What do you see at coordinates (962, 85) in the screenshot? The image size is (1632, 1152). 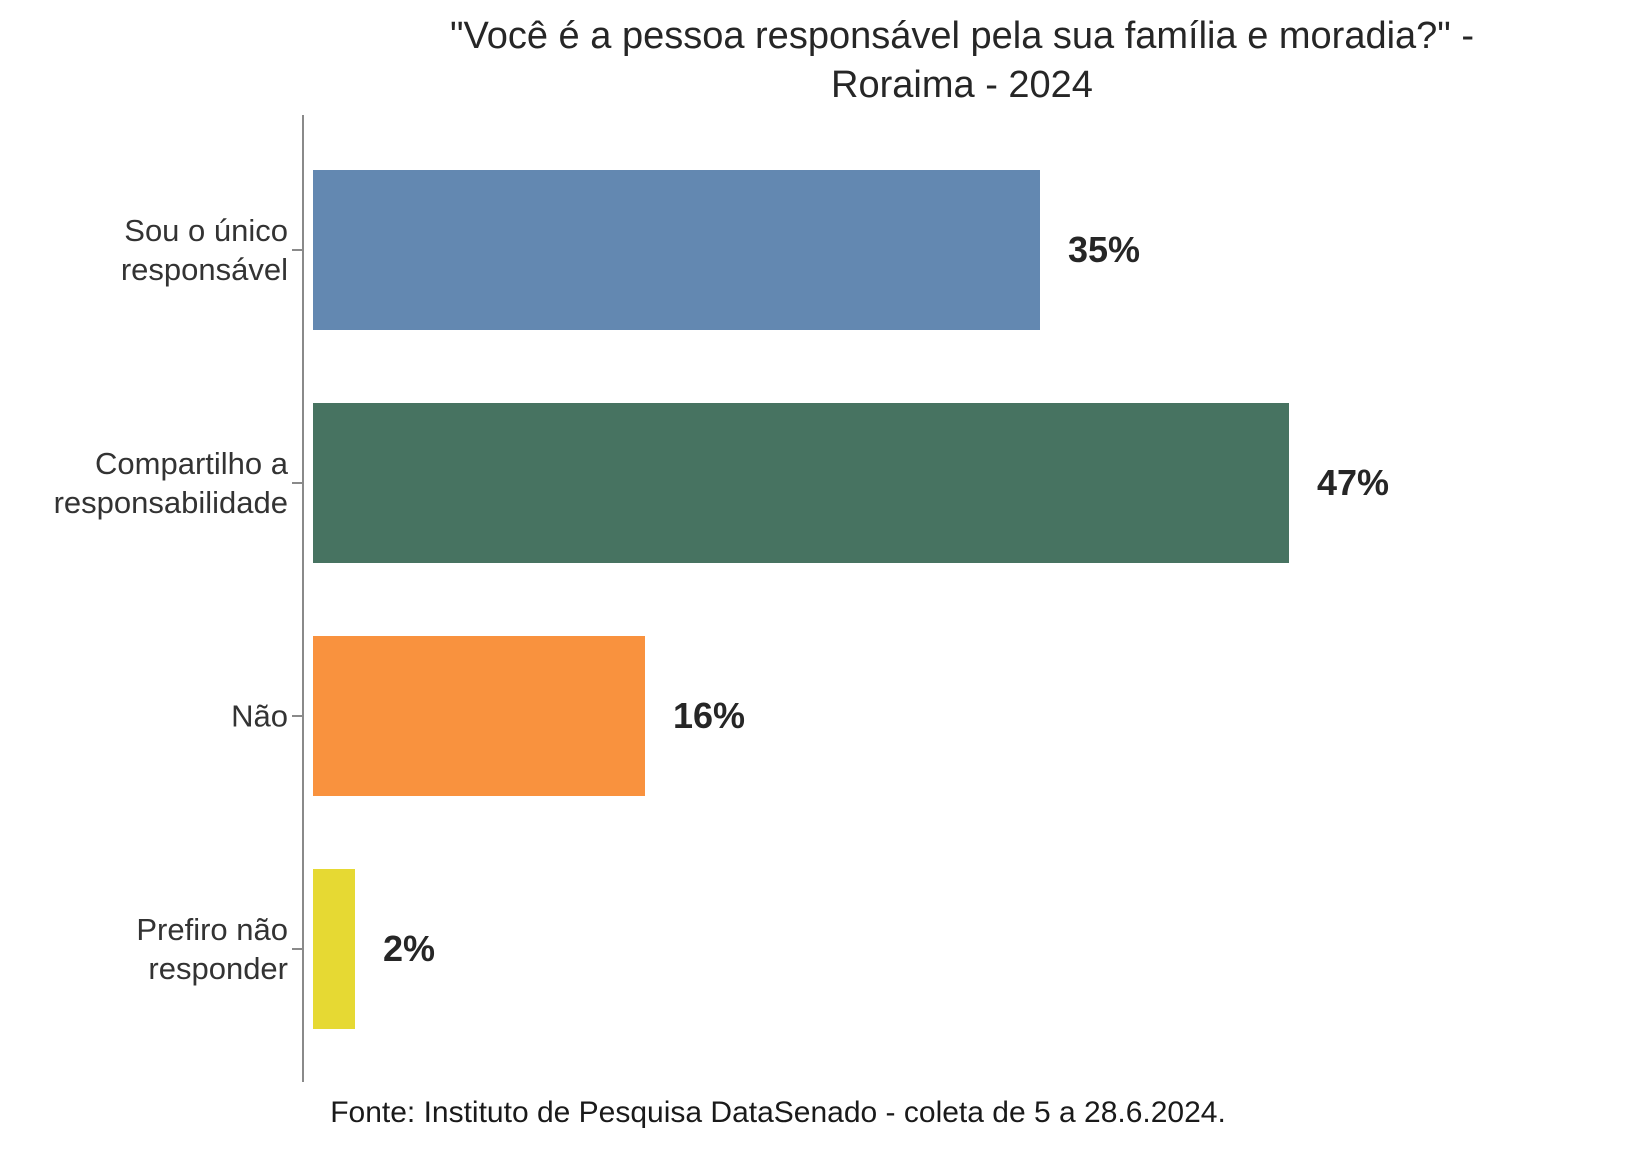 I see `chart-title-line-2: Roraima - 2024` at bounding box center [962, 85].